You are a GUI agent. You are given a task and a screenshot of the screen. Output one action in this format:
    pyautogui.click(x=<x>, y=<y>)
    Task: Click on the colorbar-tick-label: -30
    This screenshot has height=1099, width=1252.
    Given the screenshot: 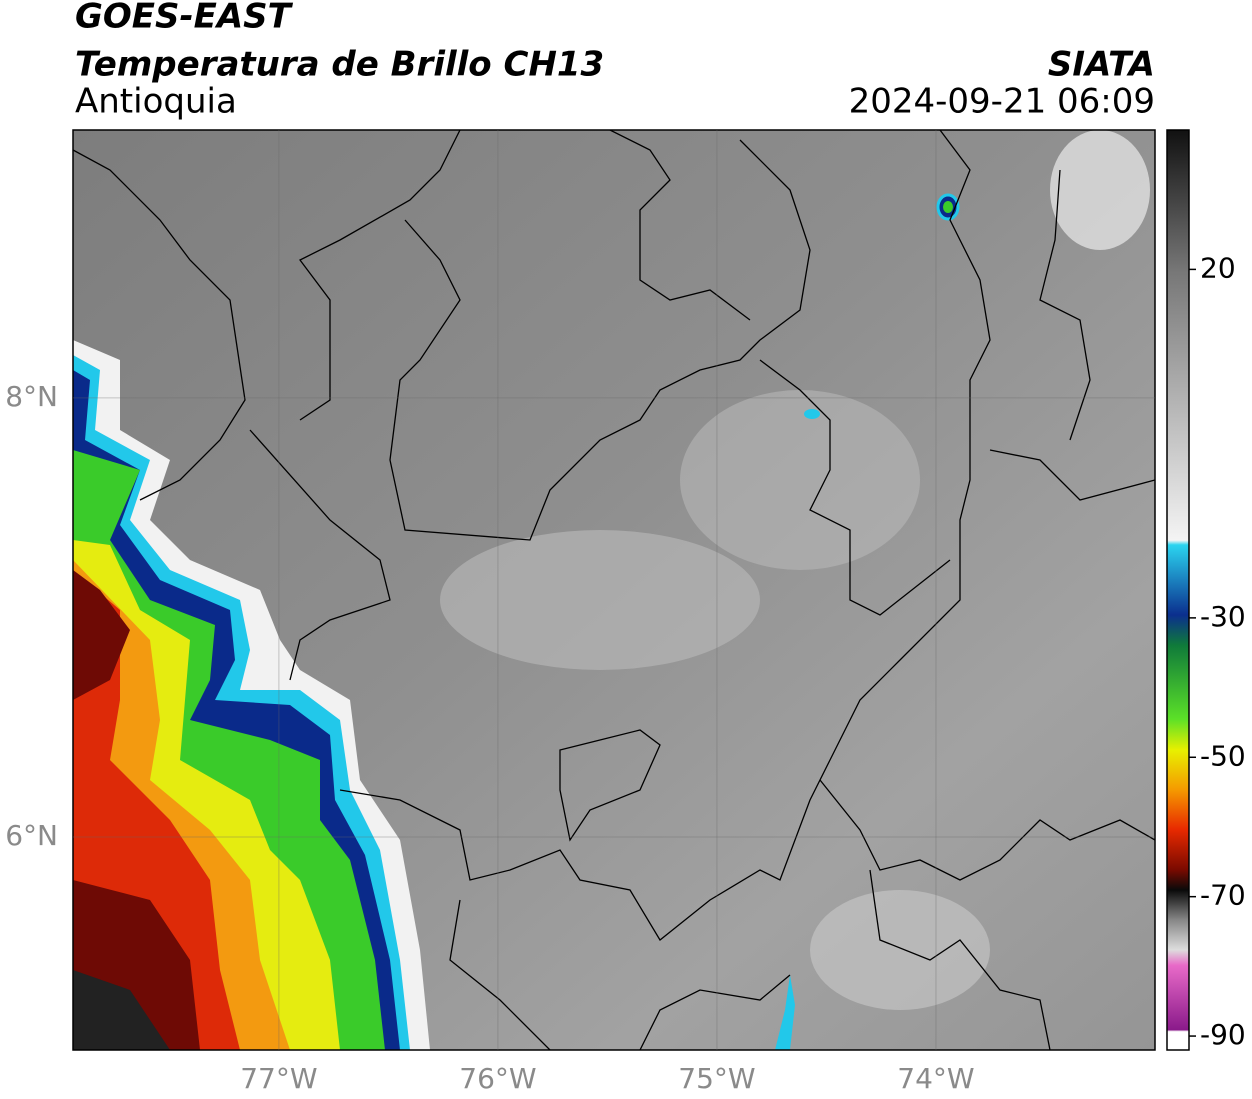 What is the action you would take?
    pyautogui.click(x=1223, y=616)
    